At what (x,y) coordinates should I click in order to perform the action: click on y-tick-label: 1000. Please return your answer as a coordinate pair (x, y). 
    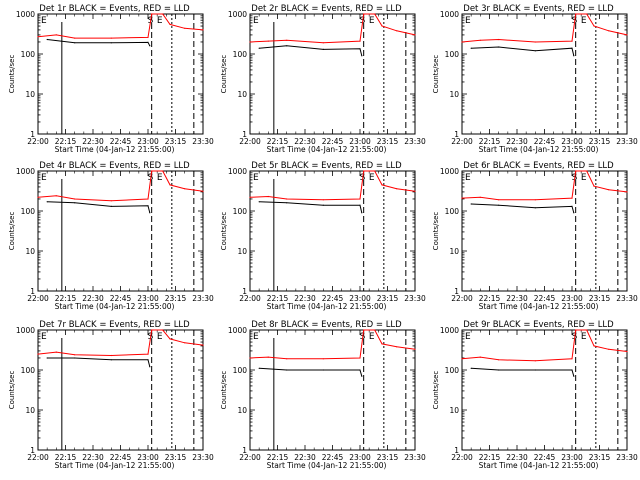
    Looking at the image, I should click on (25, 14).